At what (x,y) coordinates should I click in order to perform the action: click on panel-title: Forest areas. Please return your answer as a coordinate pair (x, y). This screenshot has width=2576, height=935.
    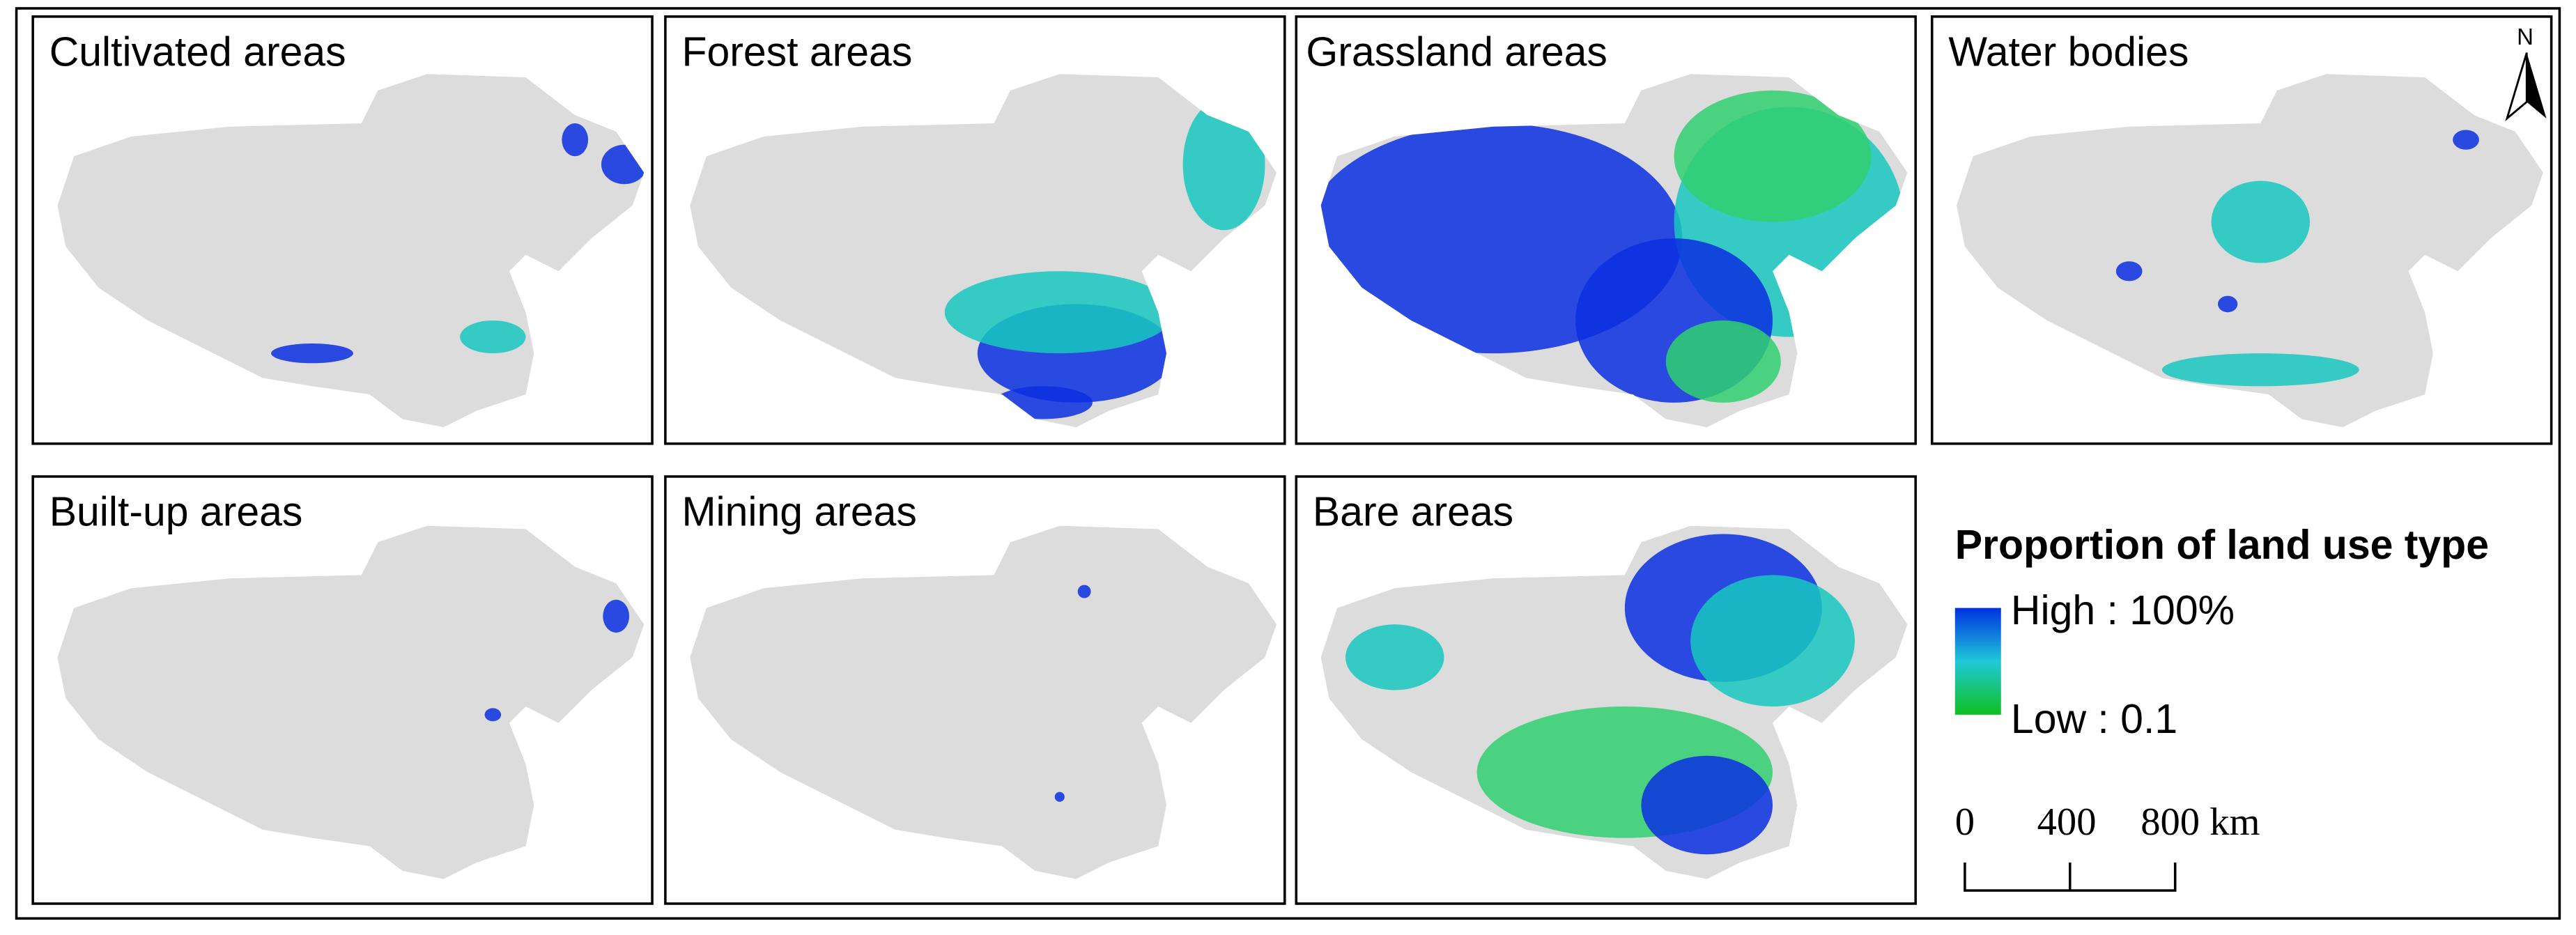
    Looking at the image, I should click on (796, 53).